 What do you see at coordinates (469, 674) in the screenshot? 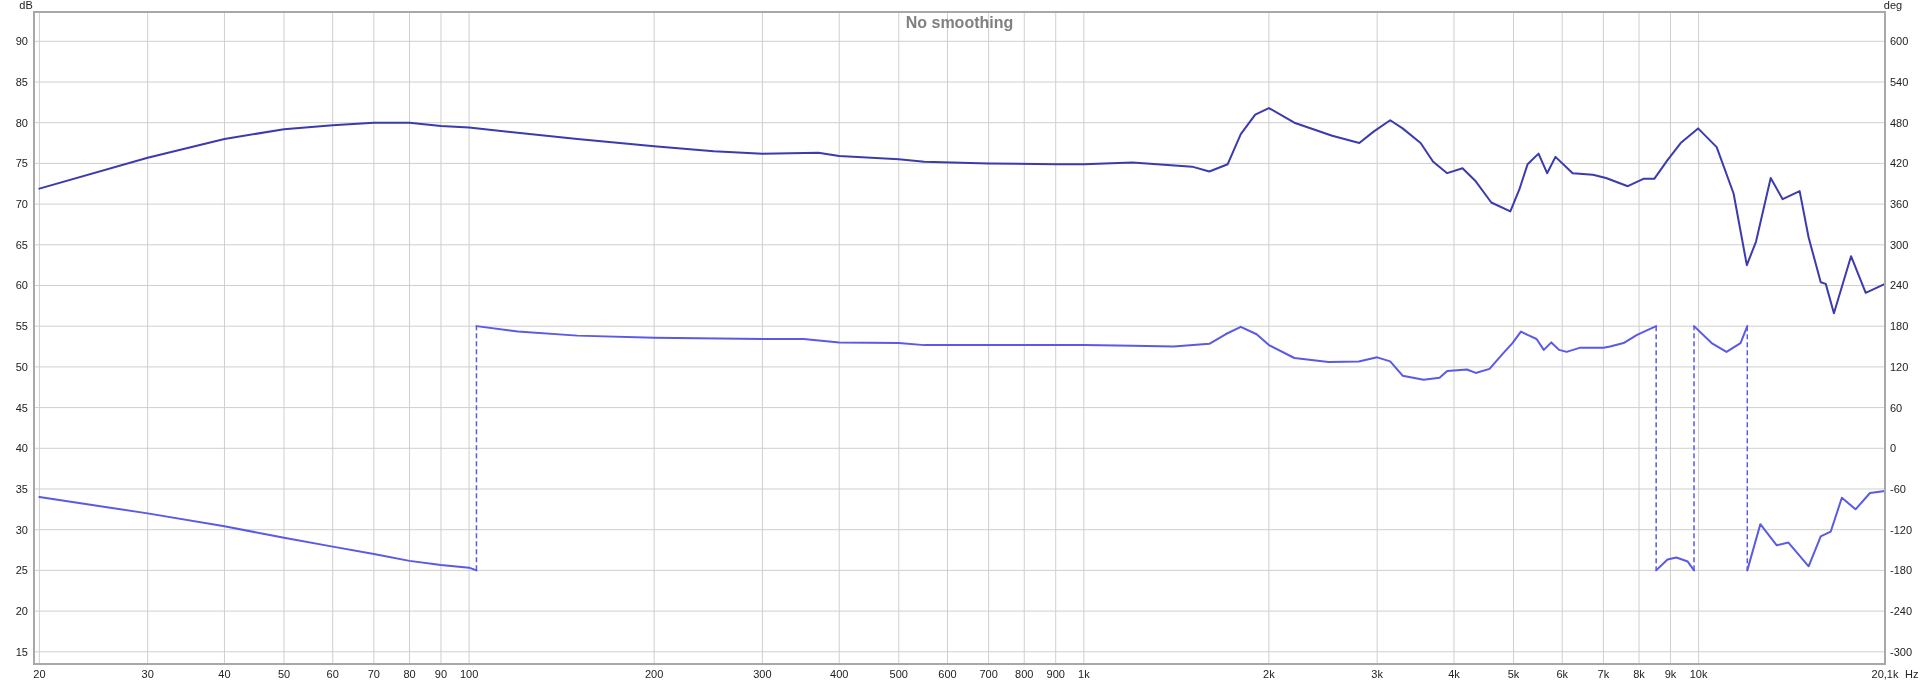
I see `x-tick-label: 100` at bounding box center [469, 674].